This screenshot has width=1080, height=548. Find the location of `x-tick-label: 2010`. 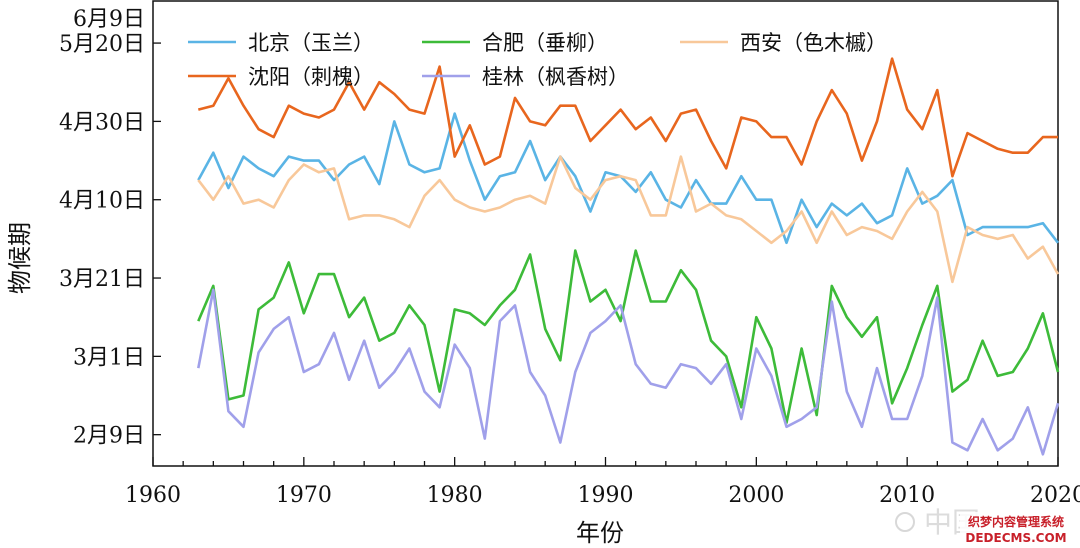

x-tick-label: 2010 is located at coordinates (907, 495).